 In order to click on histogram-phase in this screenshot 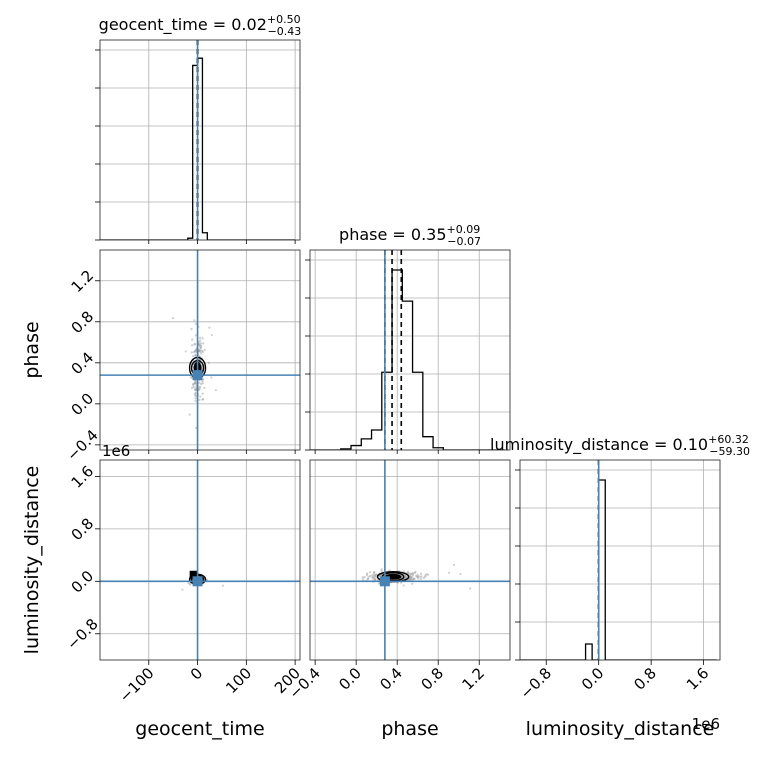, I will do `click(407, 359)`.